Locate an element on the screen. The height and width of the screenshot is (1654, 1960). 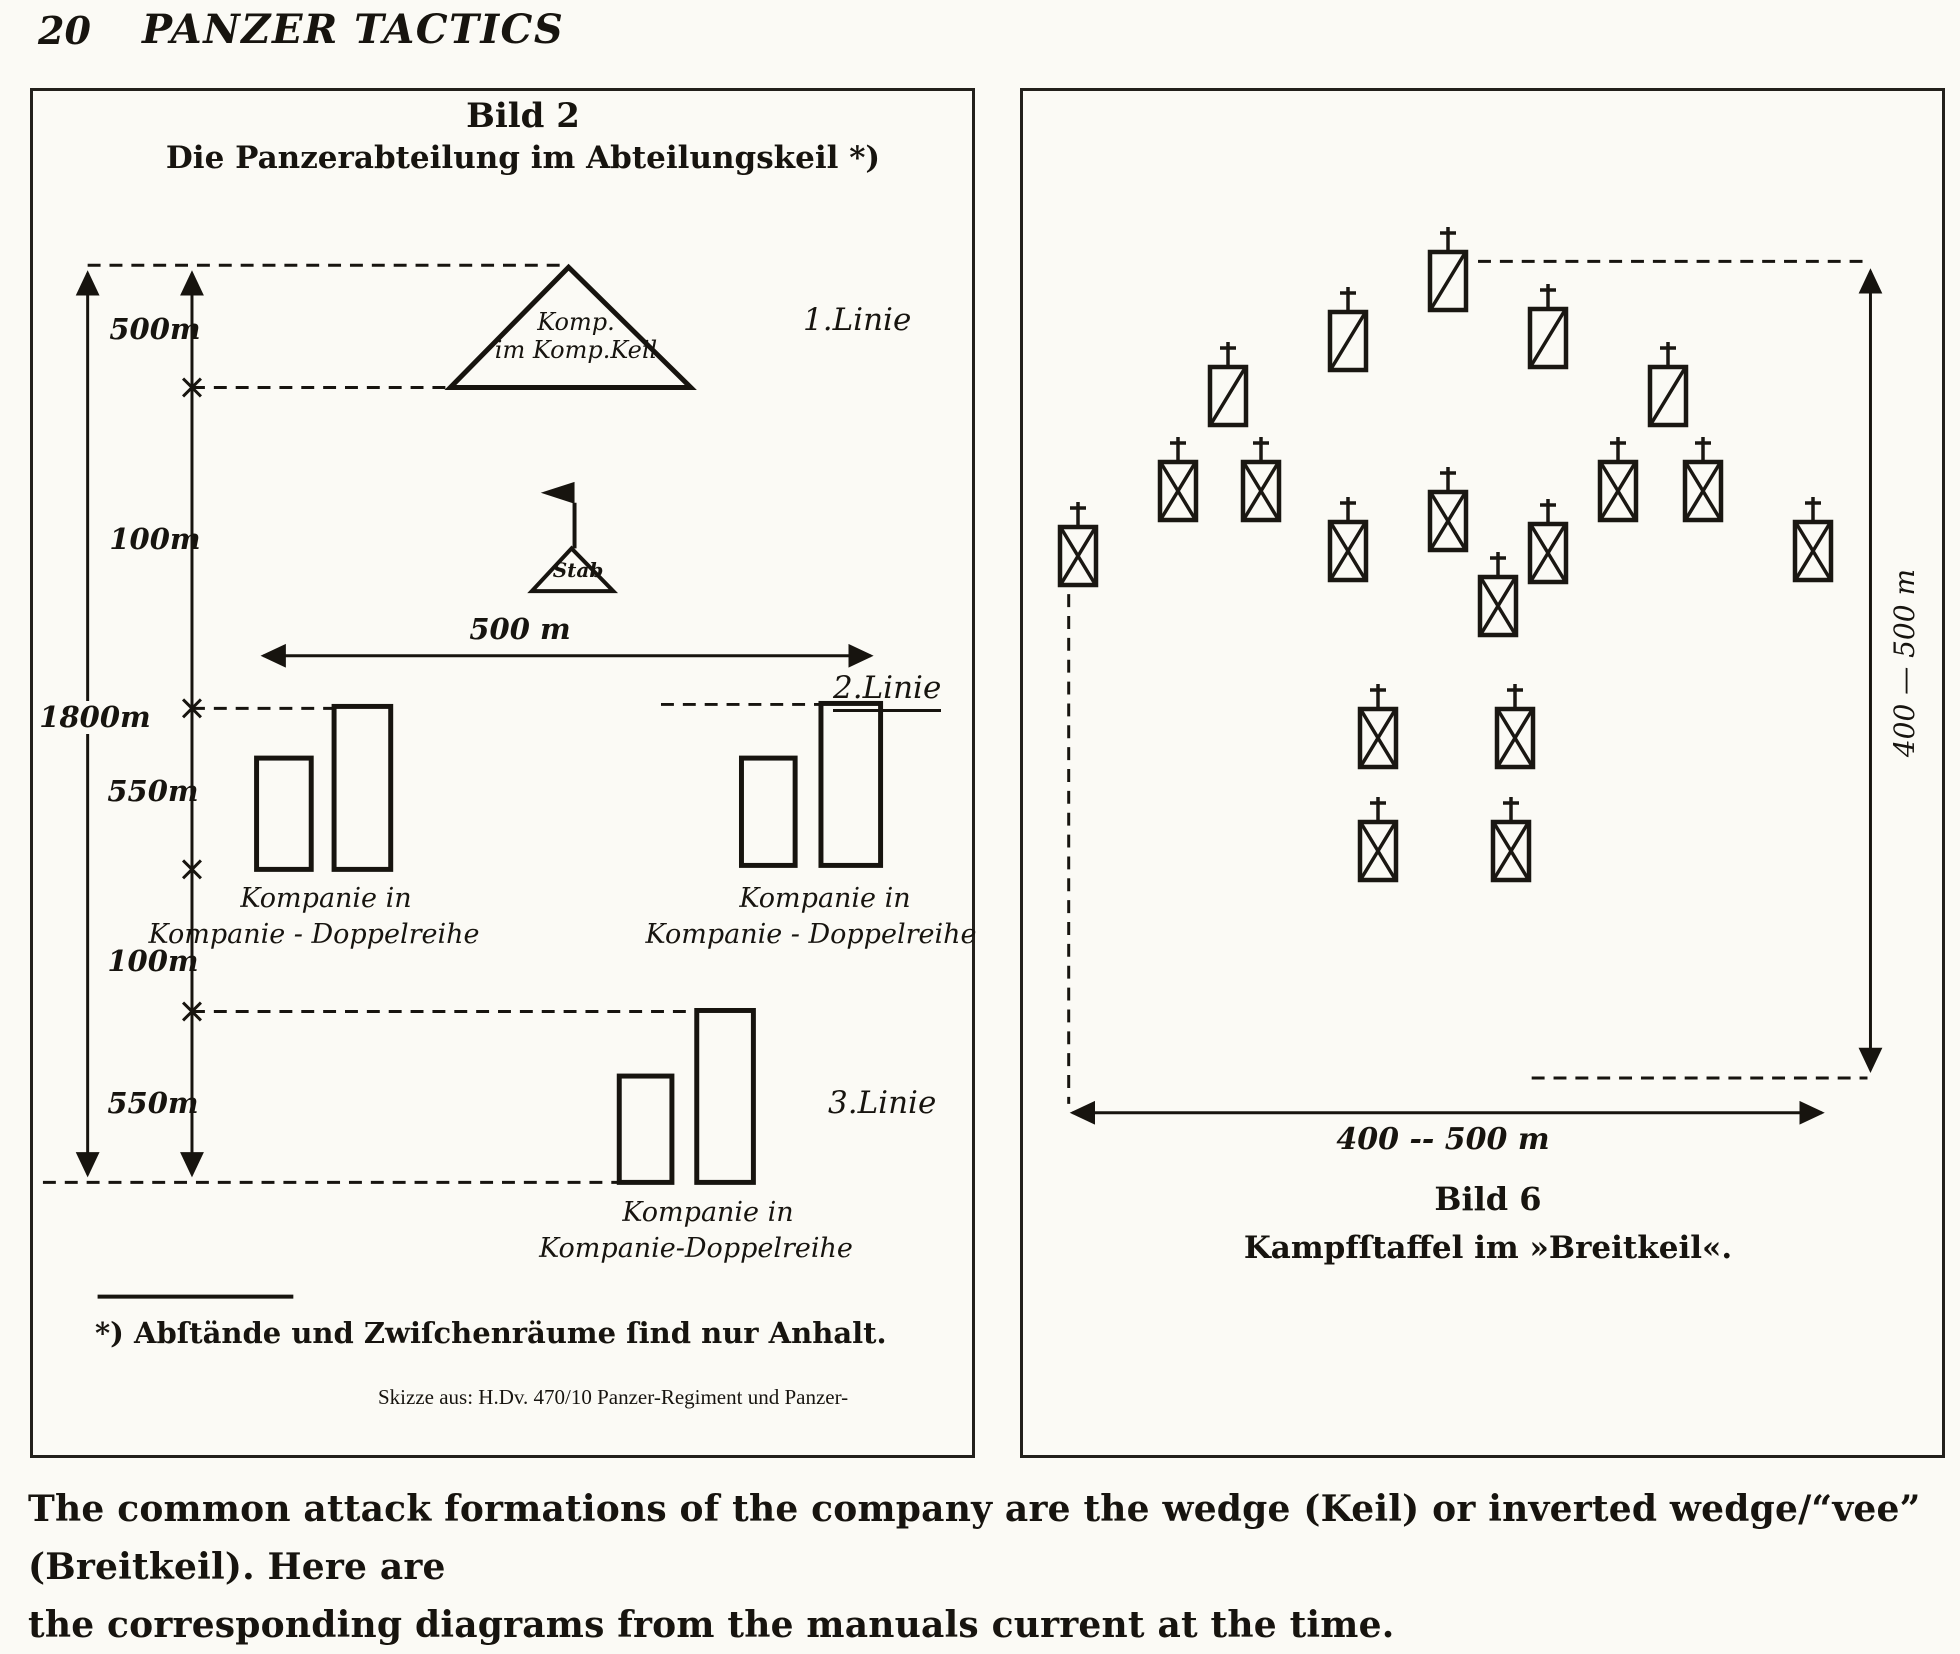
label-2linie: 2.Linie is located at coordinates (887, 691).